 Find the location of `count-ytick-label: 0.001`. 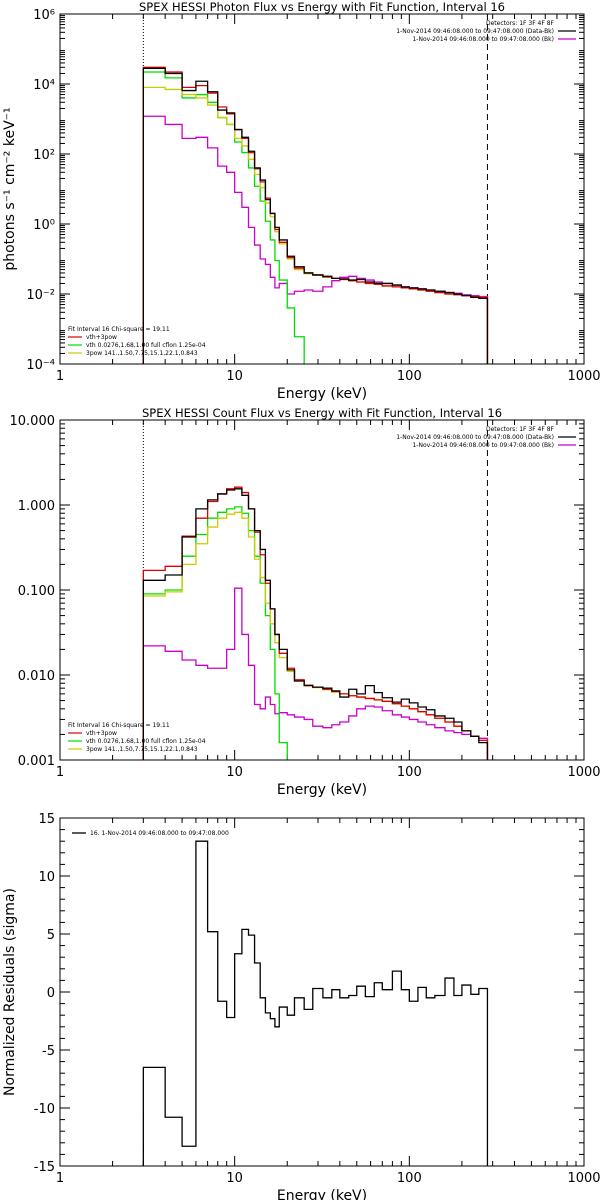

count-ytick-label: 0.001 is located at coordinates (36, 761).